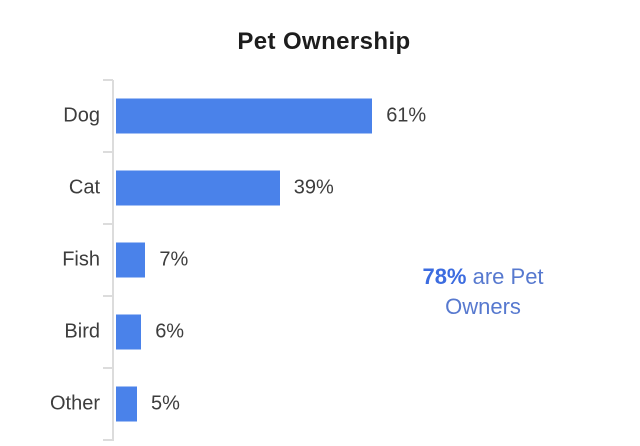  I want to click on category-label: Other, so click(74, 403).